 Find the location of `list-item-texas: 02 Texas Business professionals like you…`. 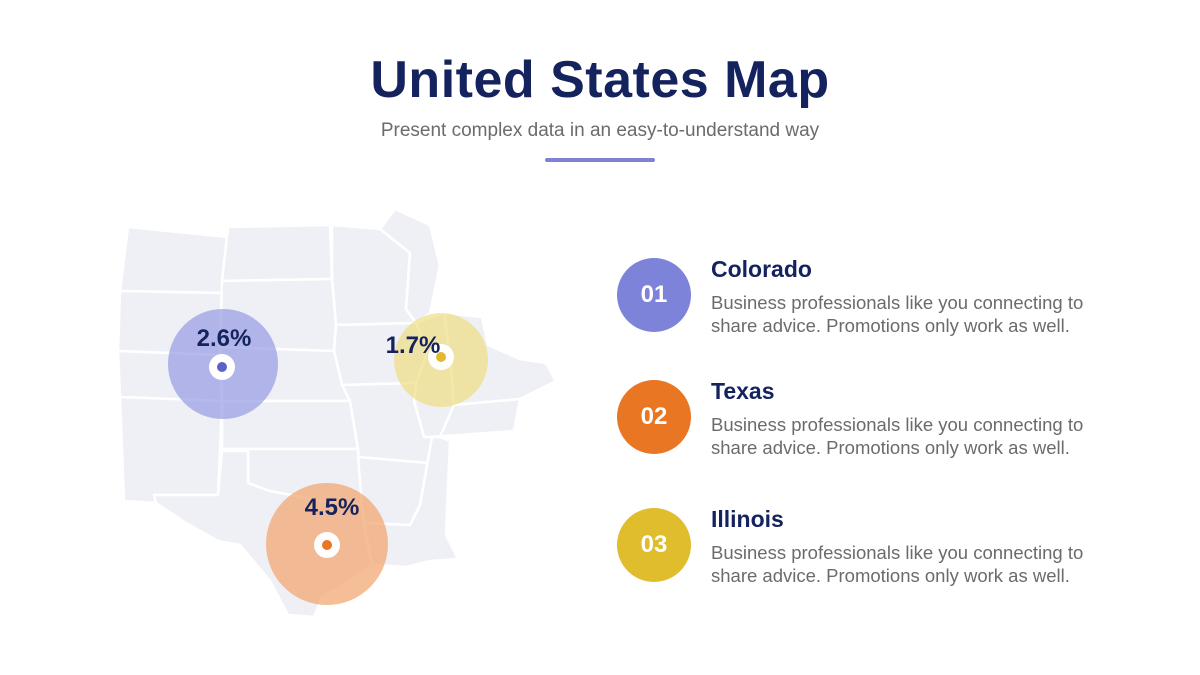

list-item-texas: 02 Texas Business professionals like you… is located at coordinates (867, 429).